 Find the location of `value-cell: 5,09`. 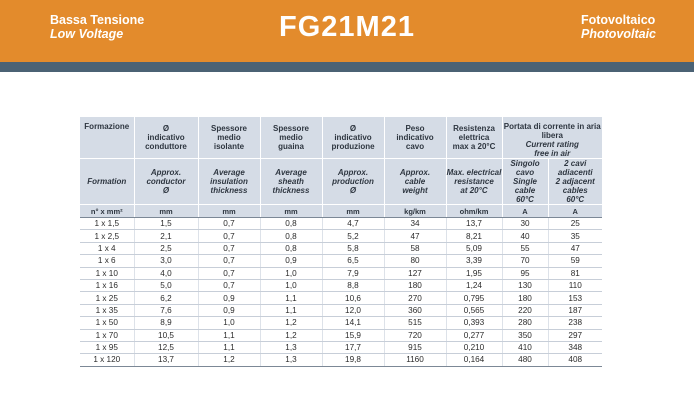

value-cell: 5,09 is located at coordinates (473, 249).